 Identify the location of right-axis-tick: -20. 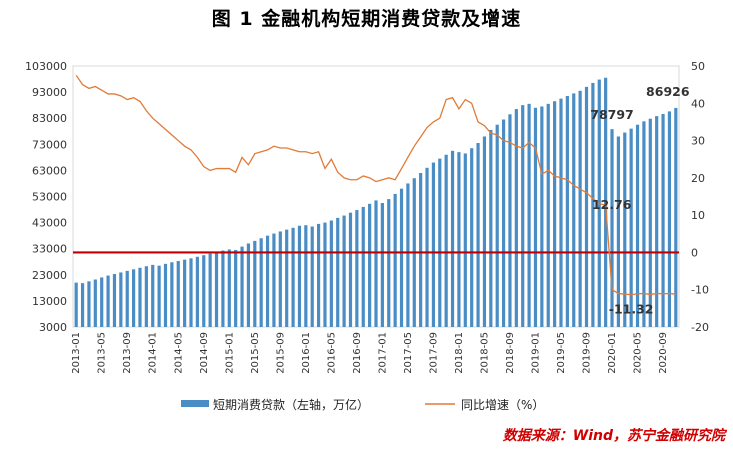
(700, 327).